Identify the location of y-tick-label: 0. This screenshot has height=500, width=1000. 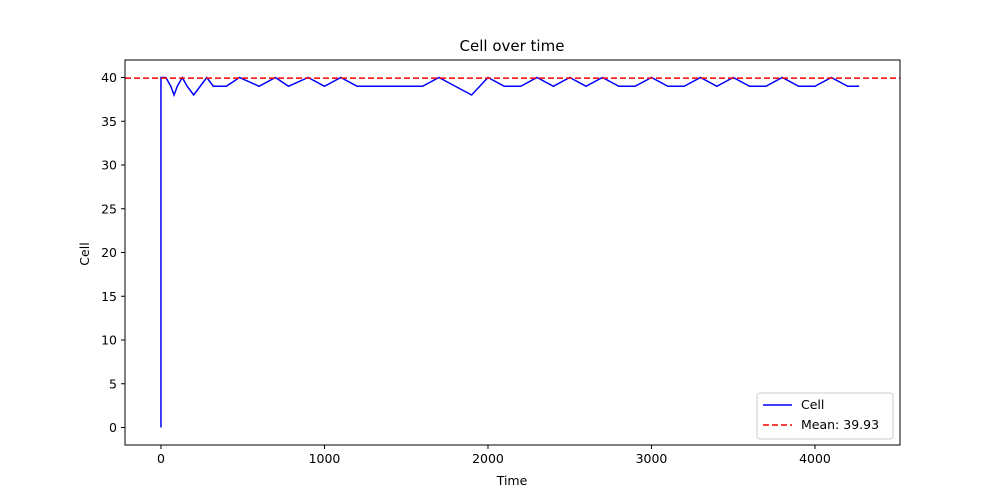
(113, 427).